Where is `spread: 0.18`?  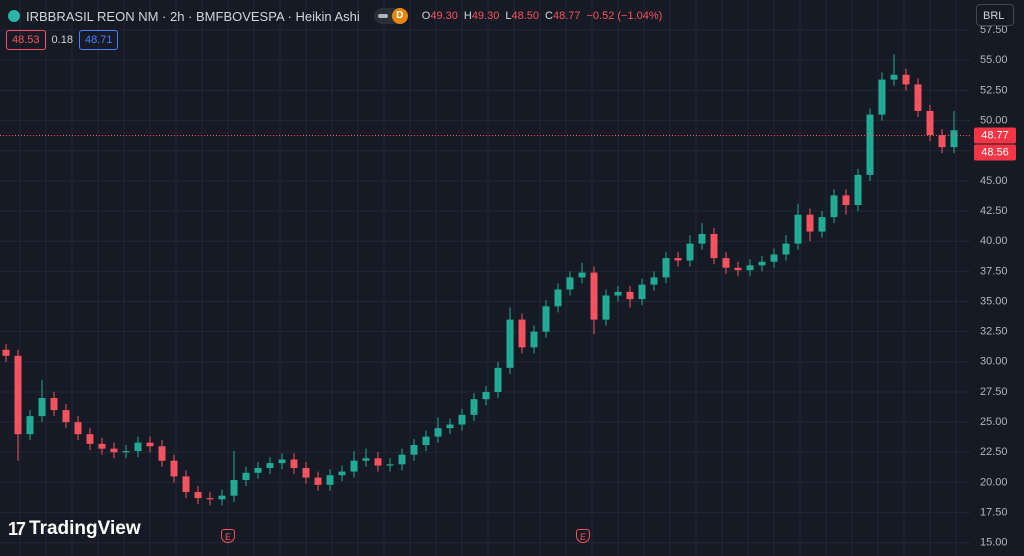
spread: 0.18 is located at coordinates (62, 40).